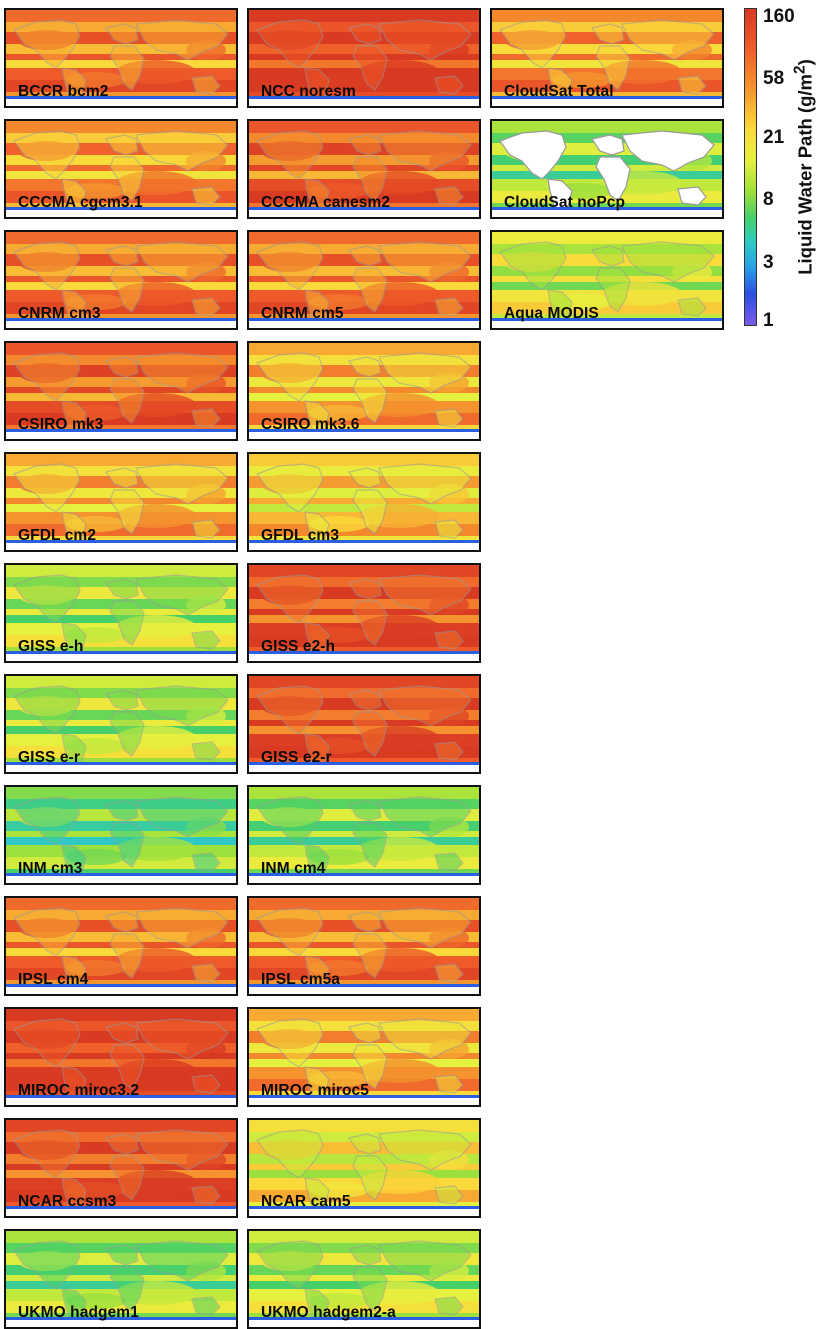  I want to click on map-panel: INM cm3, so click(121, 835).